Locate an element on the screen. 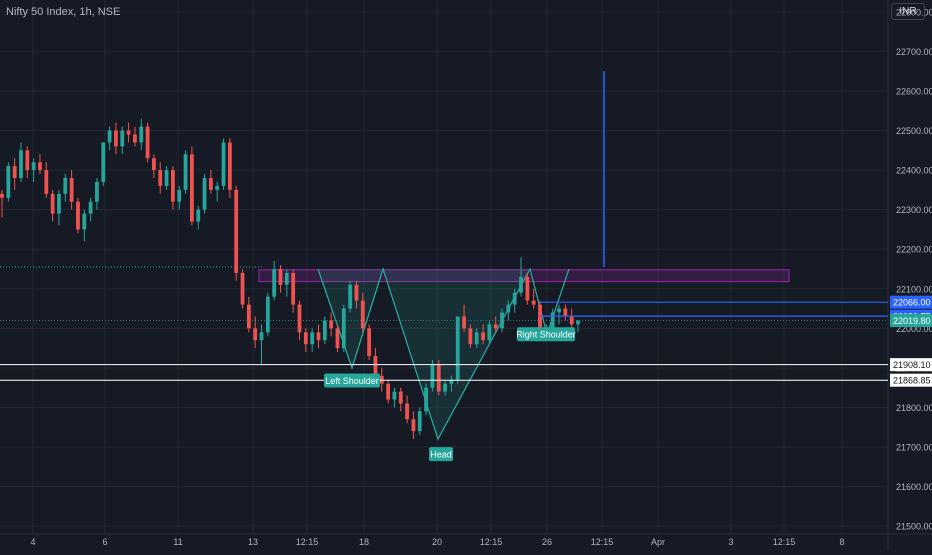 The image size is (932, 555). y-tick-label: 22300.00 is located at coordinates (914, 210).